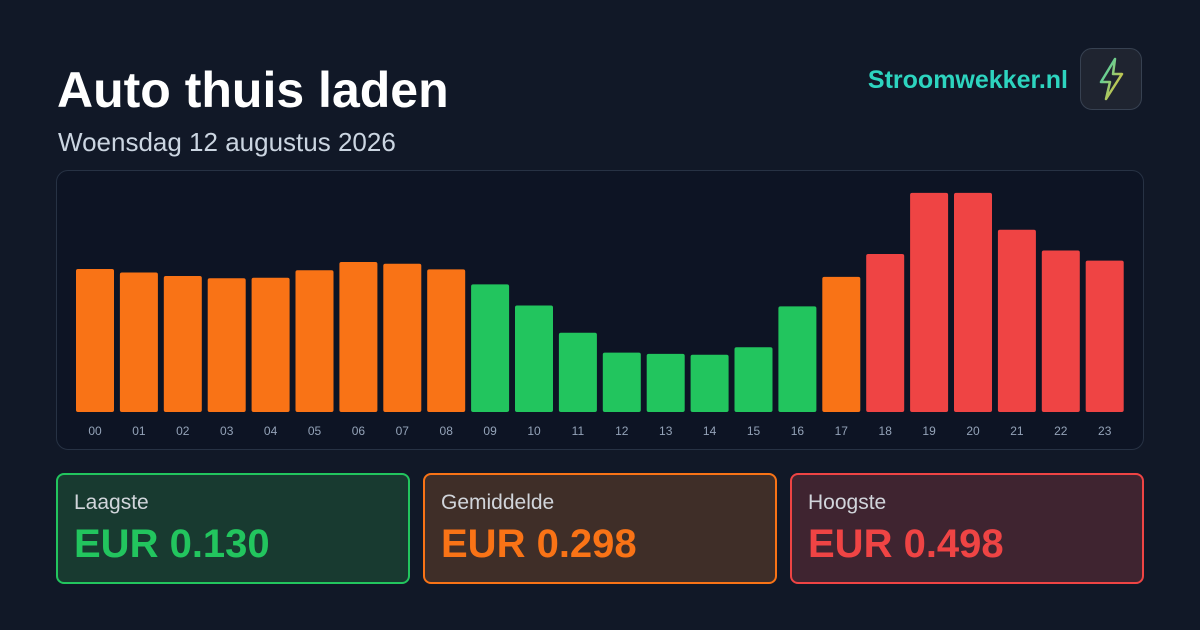 This screenshot has height=630, width=1200. What do you see at coordinates (359, 431) in the screenshot?
I see `x-tick-label: 06` at bounding box center [359, 431].